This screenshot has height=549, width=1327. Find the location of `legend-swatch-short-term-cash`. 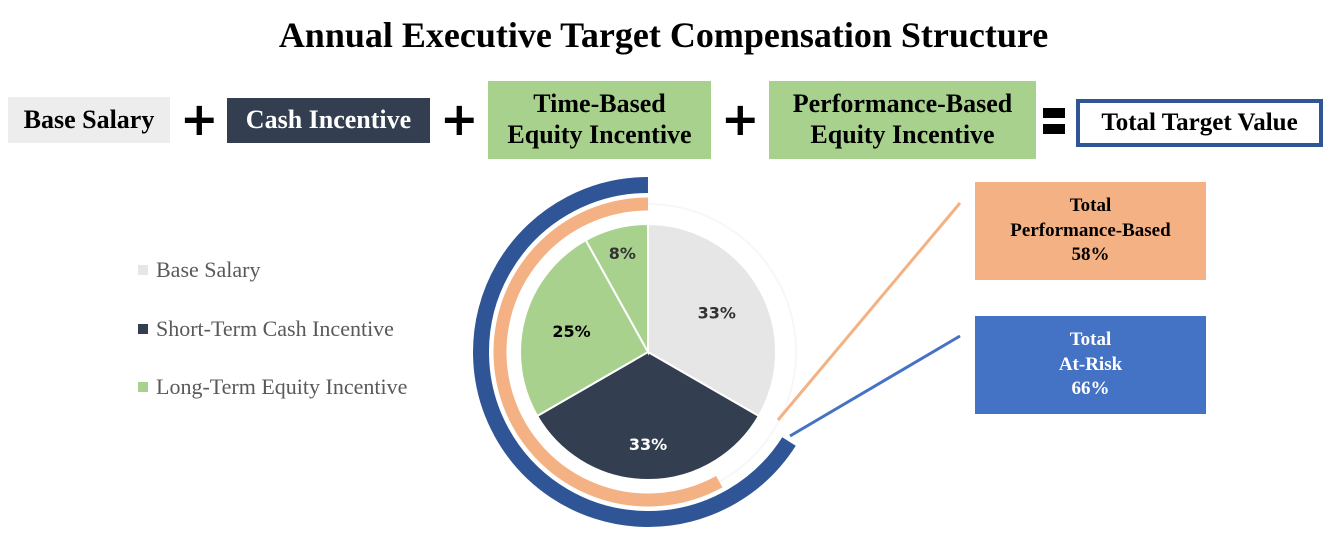

legend-swatch-short-term-cash is located at coordinates (143, 329).